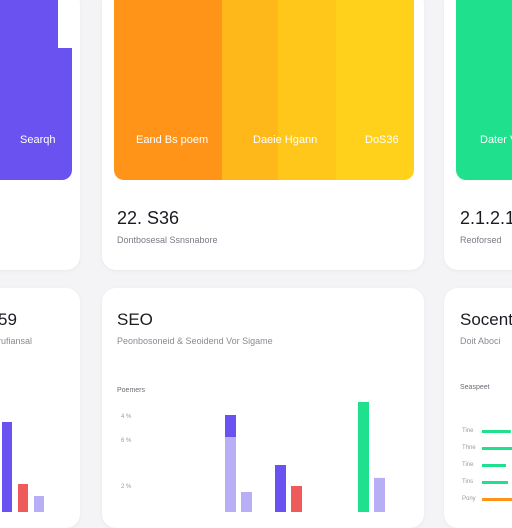  I want to click on search-banner: Searqh, so click(36, 90).